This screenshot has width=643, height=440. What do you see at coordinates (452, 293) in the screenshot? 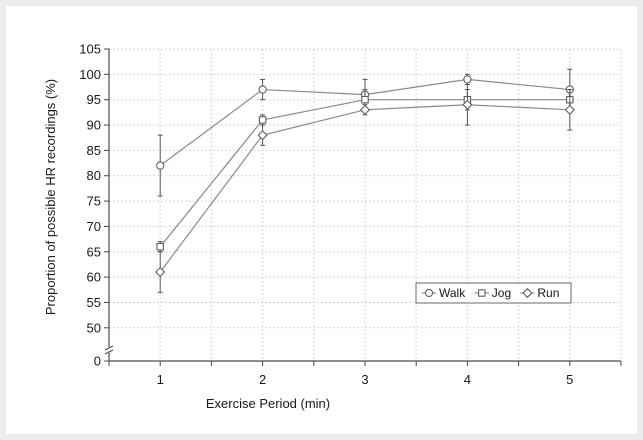
I see `legend-label-walk: Walk` at bounding box center [452, 293].